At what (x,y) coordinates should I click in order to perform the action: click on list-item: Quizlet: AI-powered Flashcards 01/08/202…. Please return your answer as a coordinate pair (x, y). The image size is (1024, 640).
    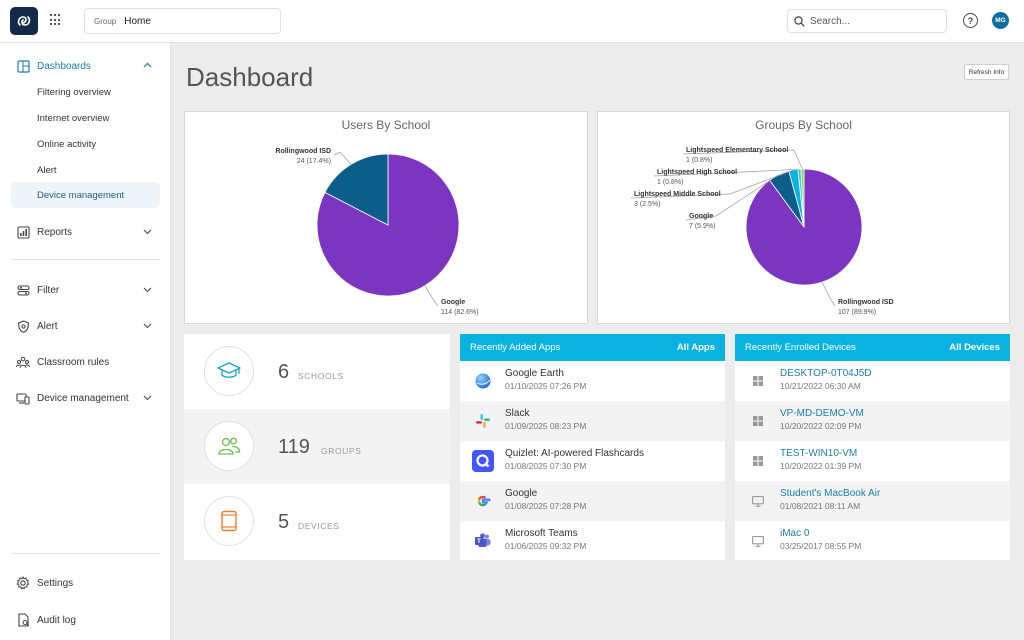
    Looking at the image, I should click on (592, 461).